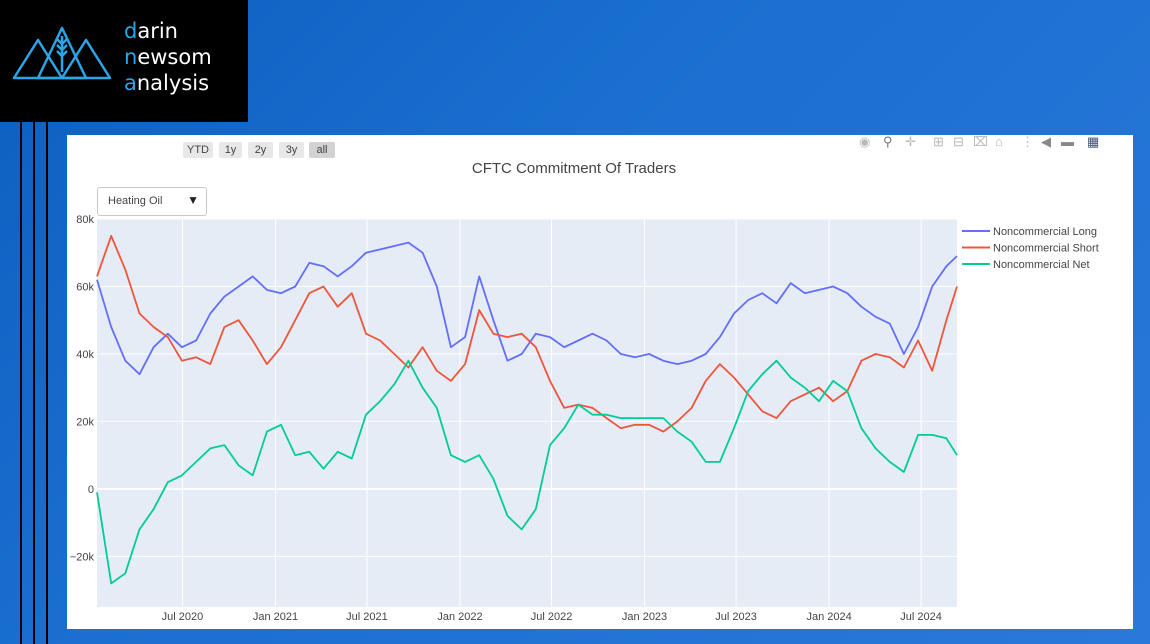 This screenshot has width=1150, height=644. What do you see at coordinates (322, 150) in the screenshot?
I see `range-button-all: all` at bounding box center [322, 150].